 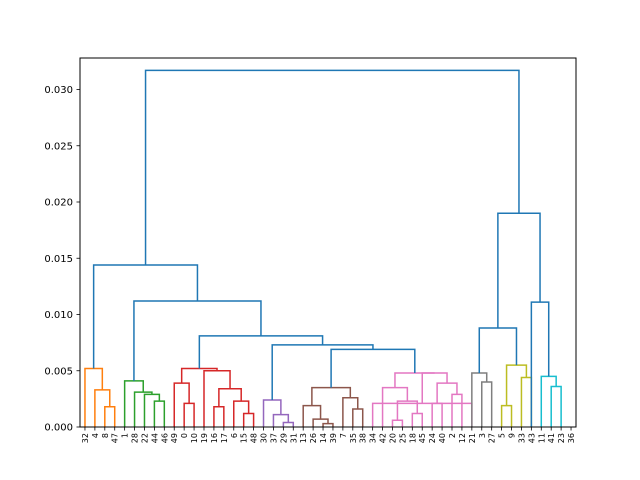 What do you see at coordinates (115, 438) in the screenshot?
I see `leaf-label: 47` at bounding box center [115, 438].